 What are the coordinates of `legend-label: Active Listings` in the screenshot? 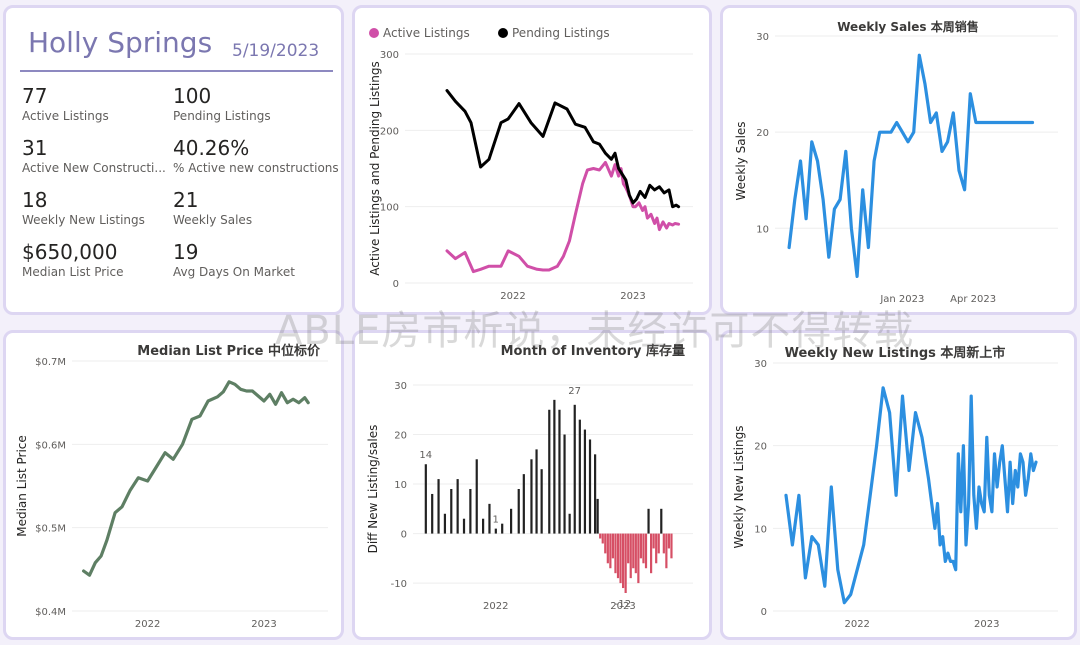 It's located at (426, 33).